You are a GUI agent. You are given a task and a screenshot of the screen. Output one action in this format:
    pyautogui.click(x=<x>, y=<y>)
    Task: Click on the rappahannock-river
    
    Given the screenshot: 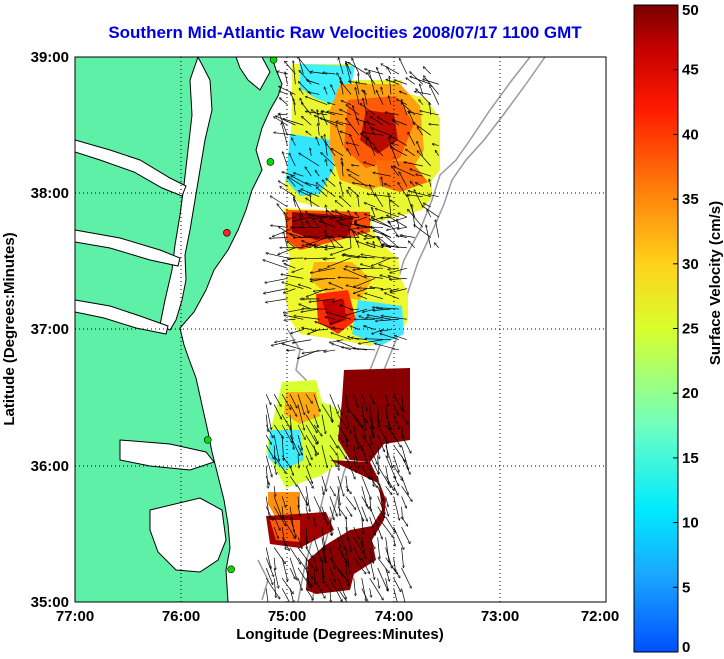 What is the action you would take?
    pyautogui.click(x=128, y=248)
    